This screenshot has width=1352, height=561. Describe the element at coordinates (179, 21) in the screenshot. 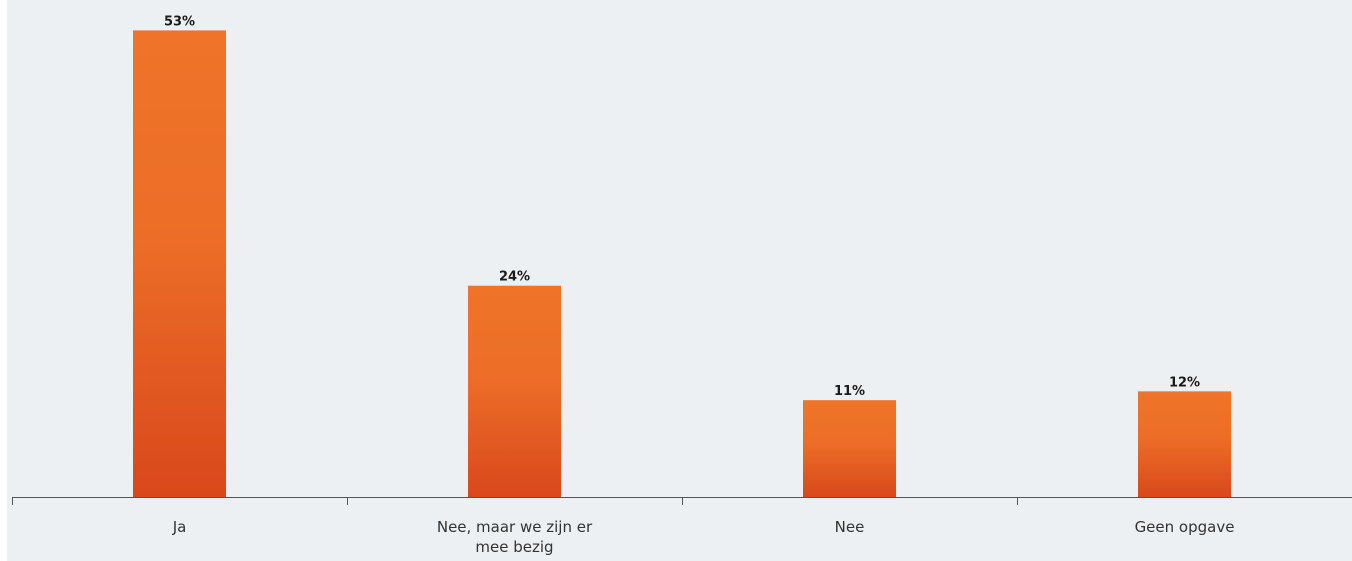

I see `bar-value-label: 53%` at that location.